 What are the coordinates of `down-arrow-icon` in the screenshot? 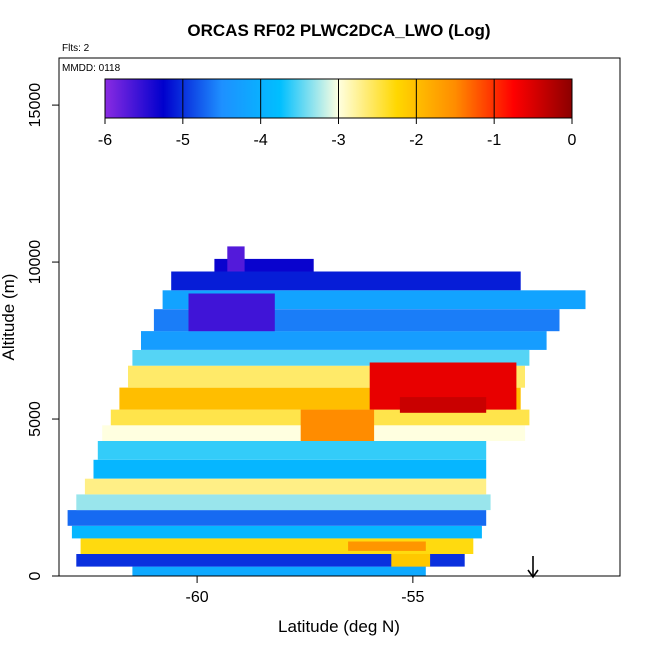 It's located at (533, 567).